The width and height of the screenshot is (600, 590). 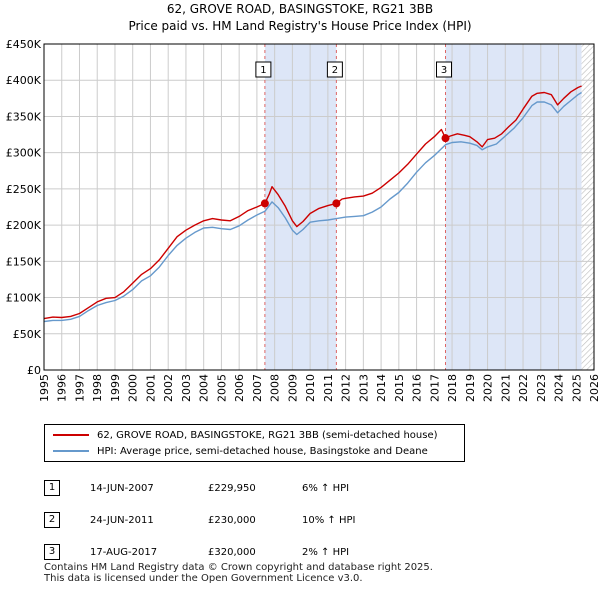 I want to click on x-tick-label: 1996, so click(x=62, y=388).